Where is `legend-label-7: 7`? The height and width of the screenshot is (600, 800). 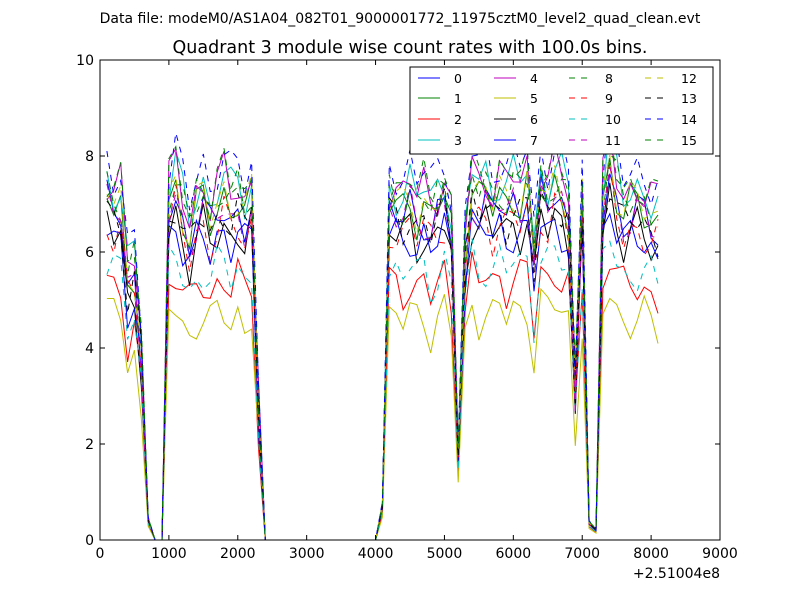 legend-label-7: 7 is located at coordinates (534, 140).